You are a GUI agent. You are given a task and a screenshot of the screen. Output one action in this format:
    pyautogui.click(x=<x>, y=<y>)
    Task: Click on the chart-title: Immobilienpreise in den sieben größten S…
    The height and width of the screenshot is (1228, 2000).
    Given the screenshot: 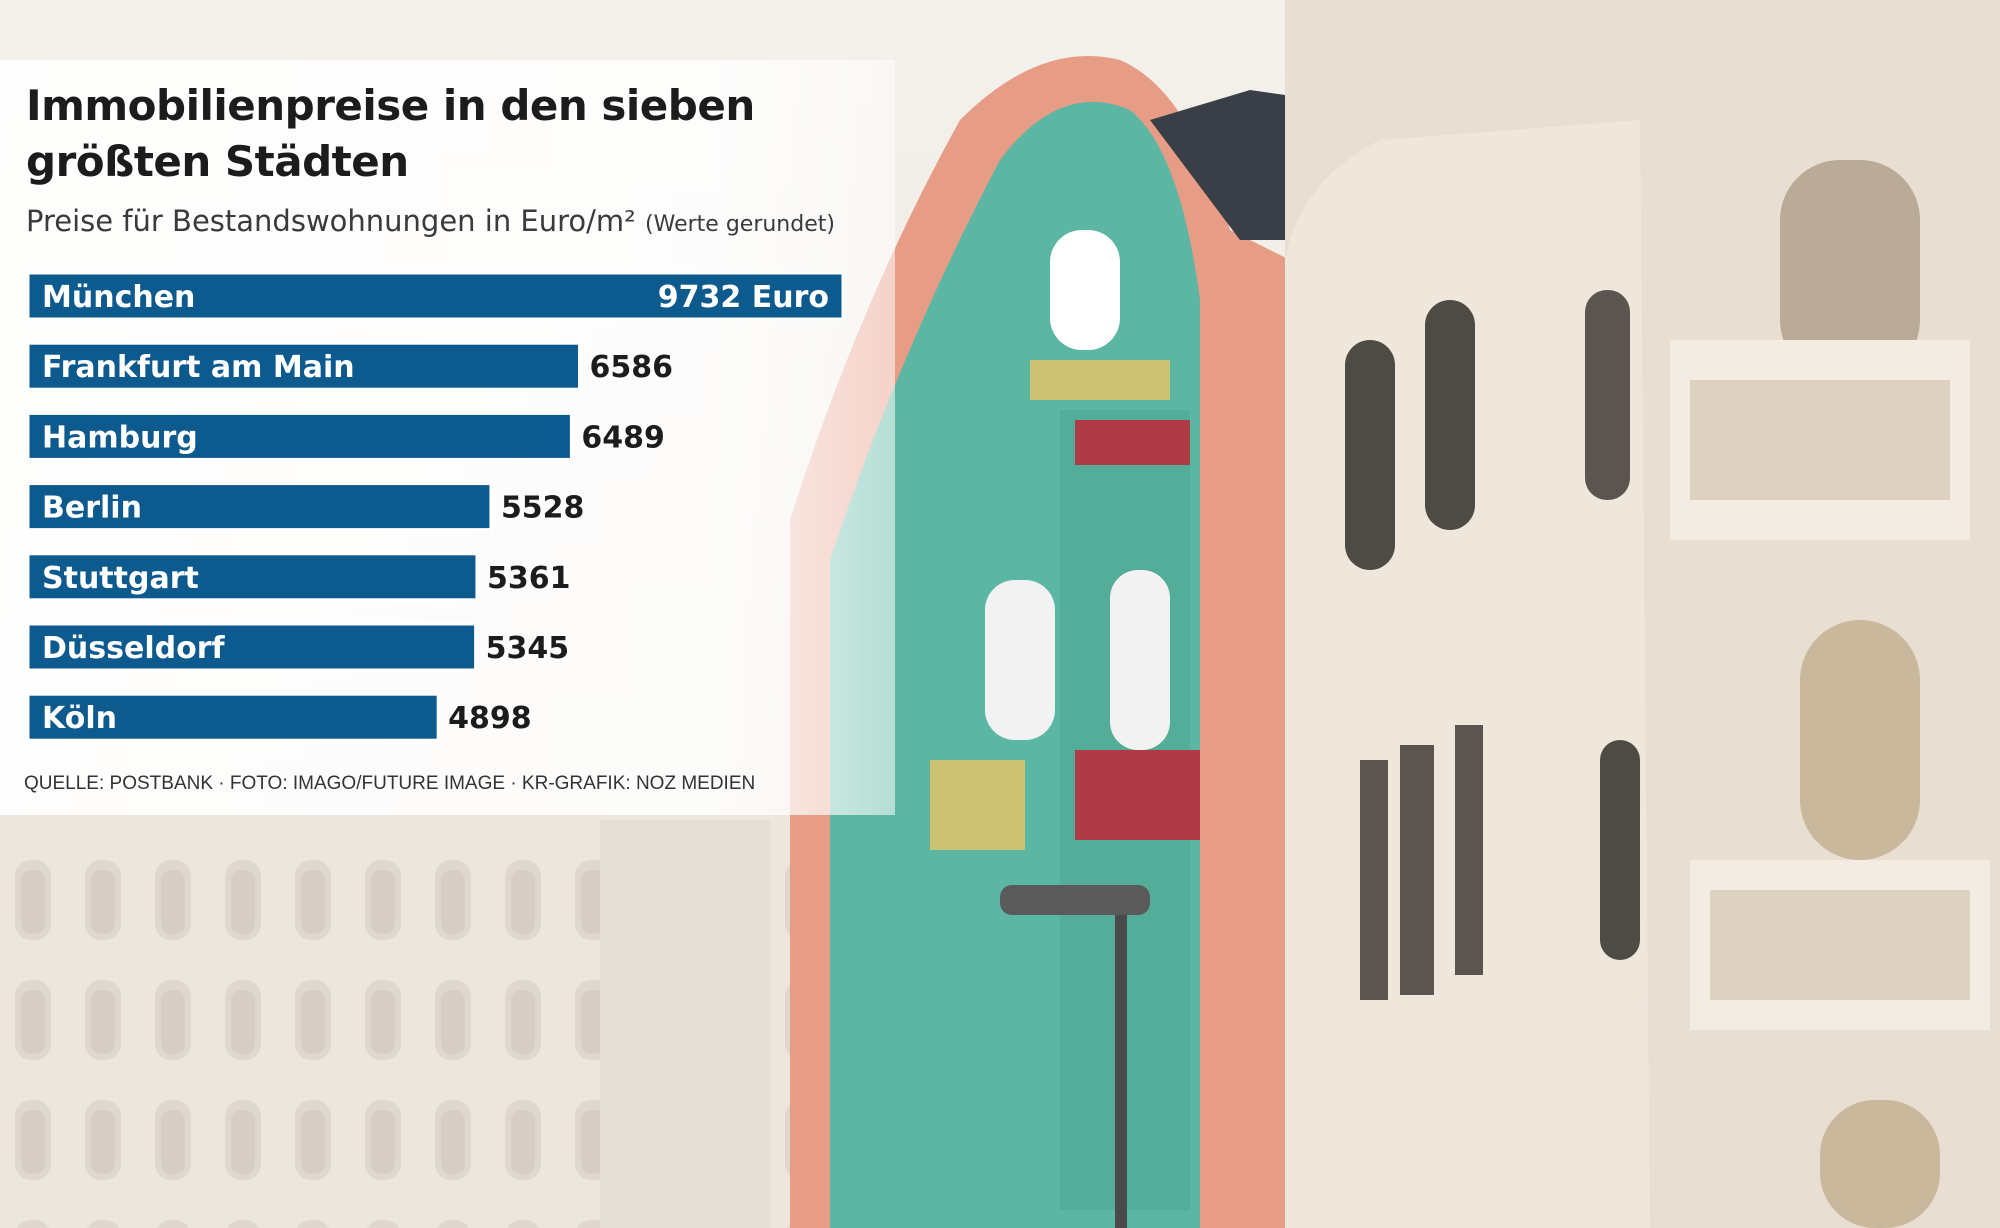 What is the action you would take?
    pyautogui.click(x=390, y=133)
    